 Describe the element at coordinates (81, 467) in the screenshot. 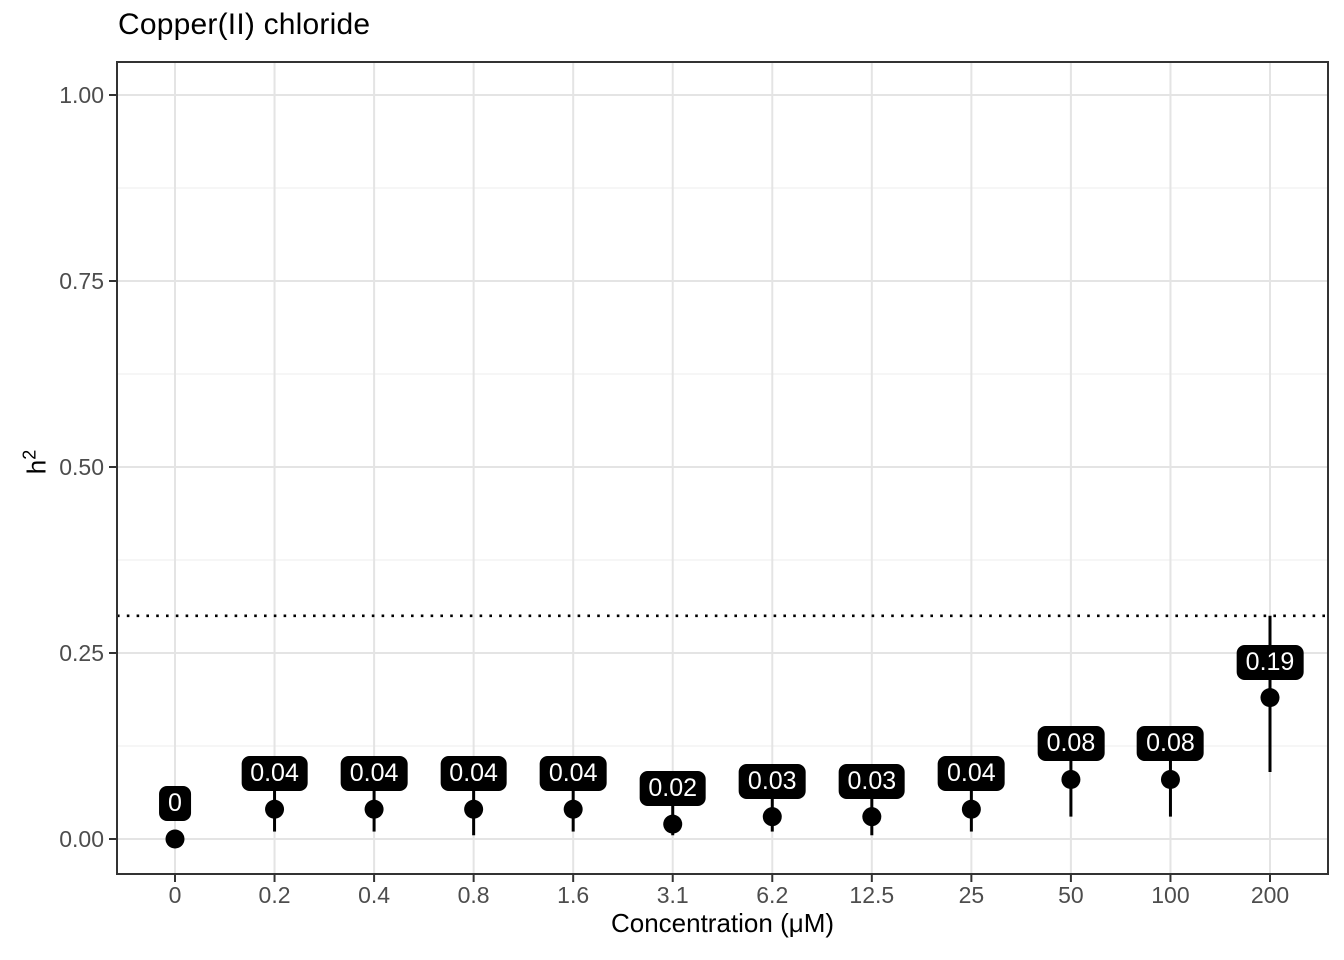

I see `y-tick-label: 0.50` at that location.